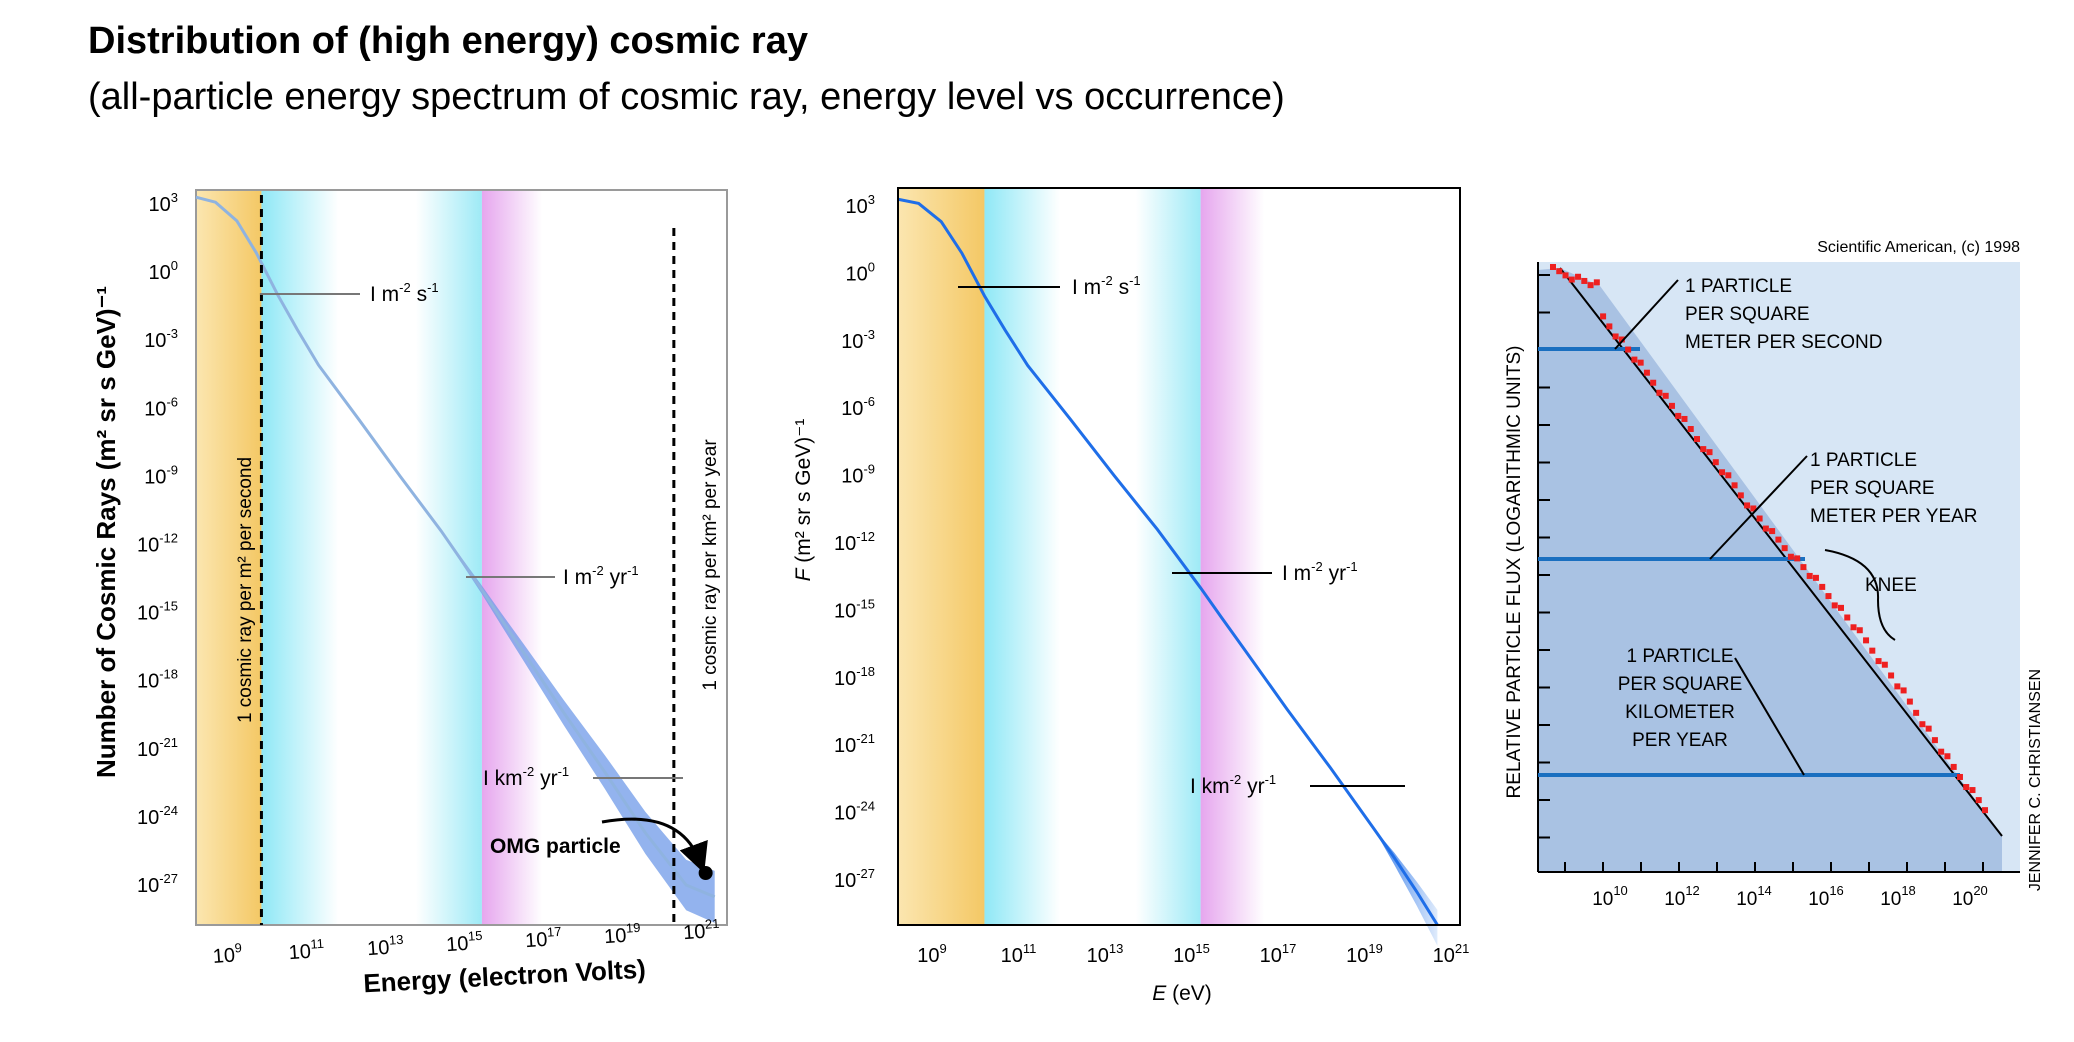  I want to click on y-tick-left-7: 10⁻¹⁸, so click(157, 680).